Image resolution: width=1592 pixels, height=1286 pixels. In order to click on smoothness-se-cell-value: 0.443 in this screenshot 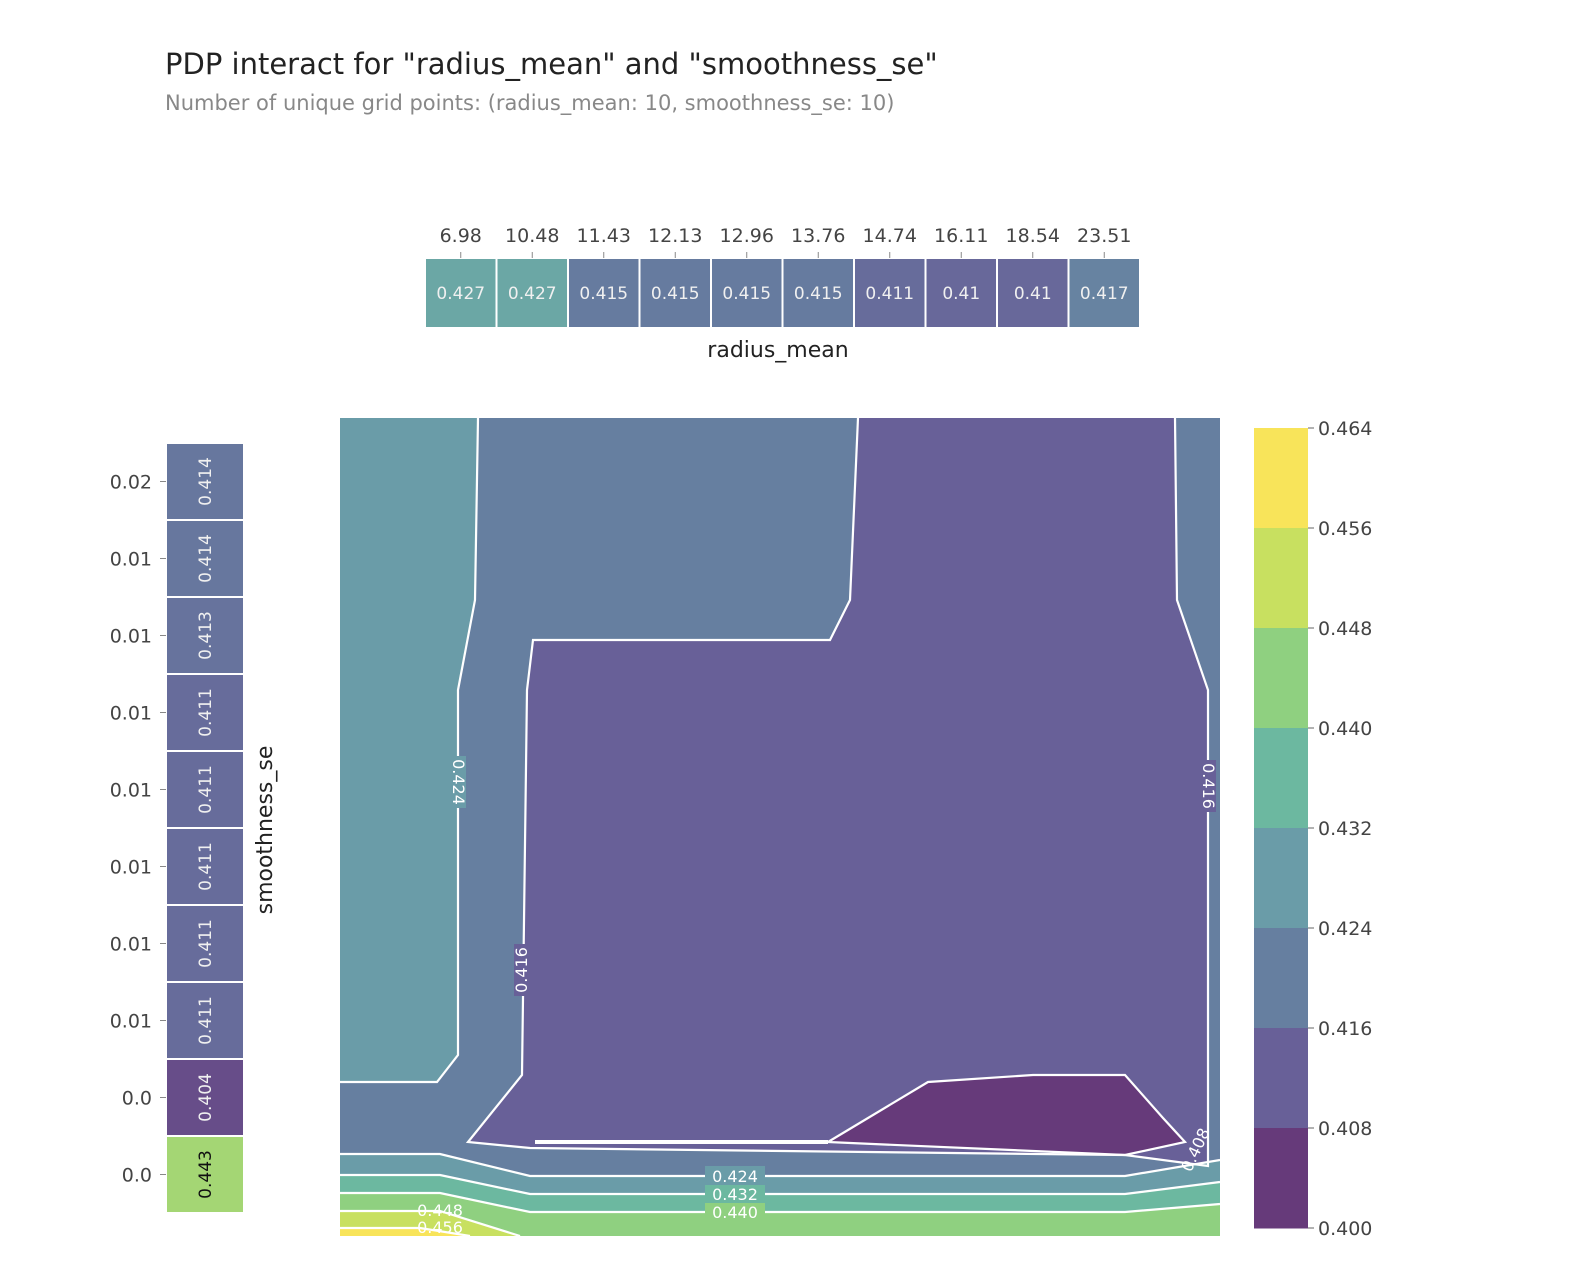, I will do `click(206, 1174)`.